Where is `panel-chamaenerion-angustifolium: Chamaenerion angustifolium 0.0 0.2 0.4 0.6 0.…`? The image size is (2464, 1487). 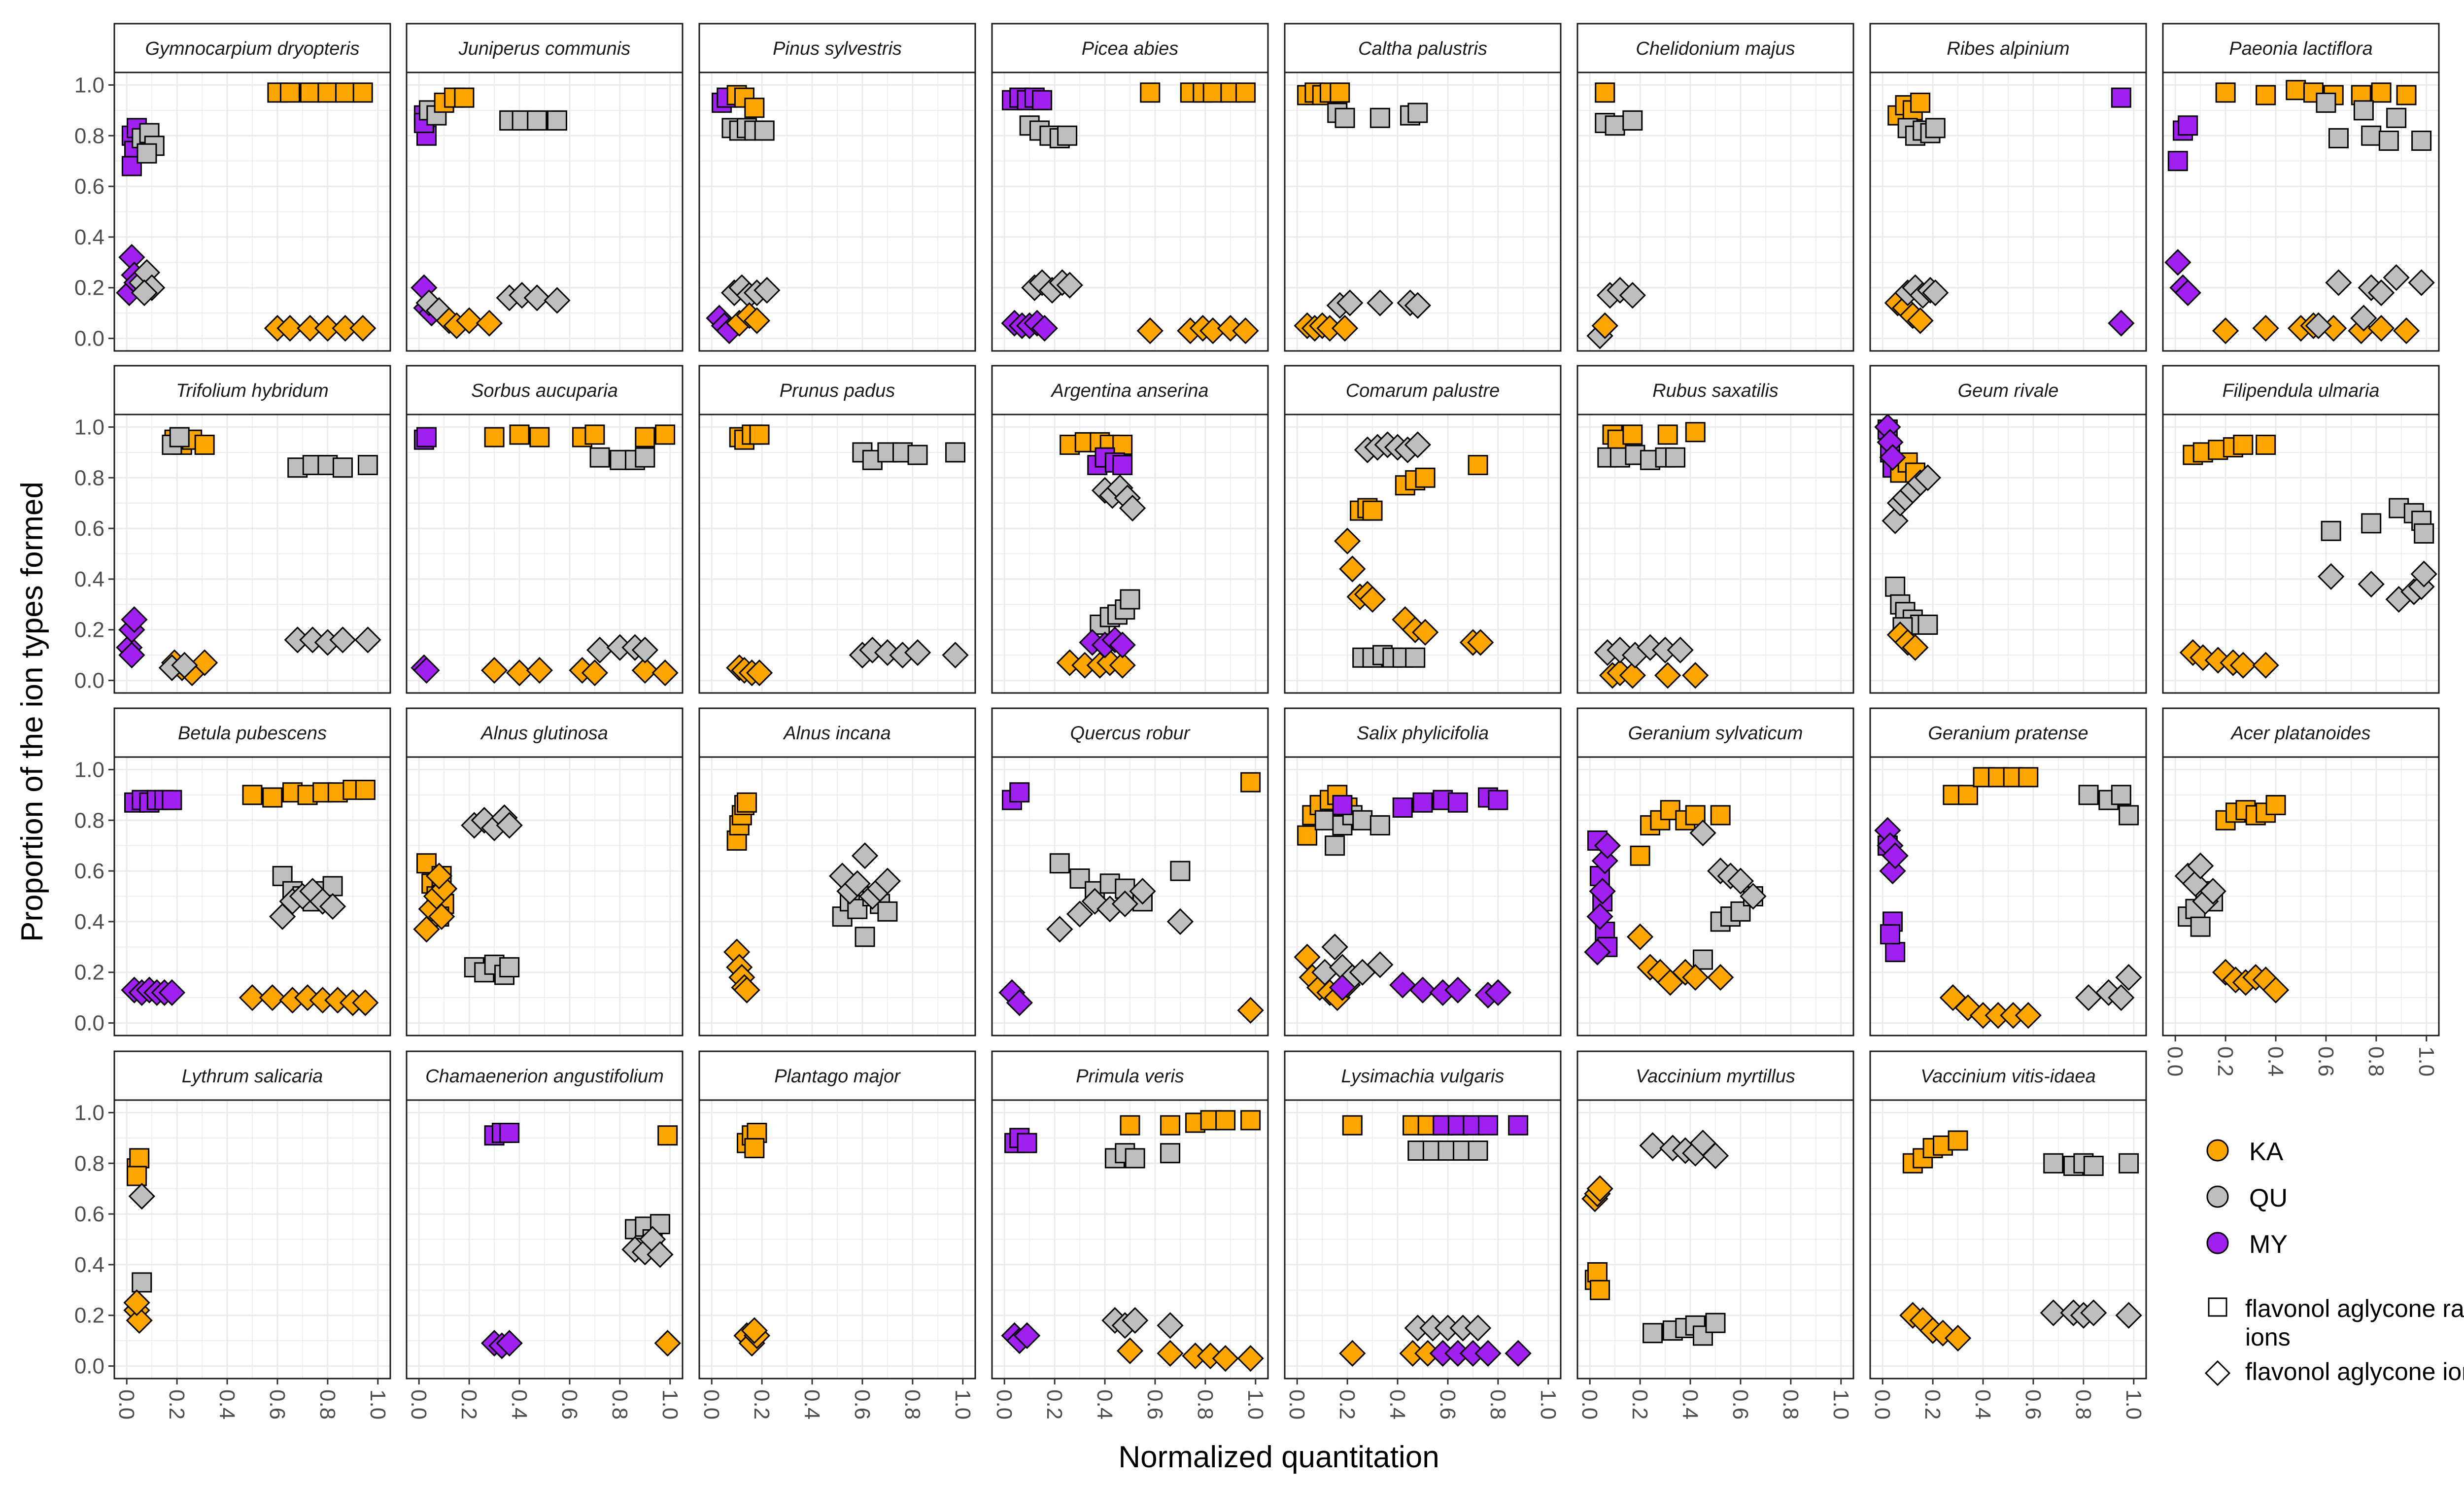
panel-chamaenerion-angustifolium: Chamaenerion angustifolium 0.0 0.2 0.4 0.6 0.… is located at coordinates (545, 1234).